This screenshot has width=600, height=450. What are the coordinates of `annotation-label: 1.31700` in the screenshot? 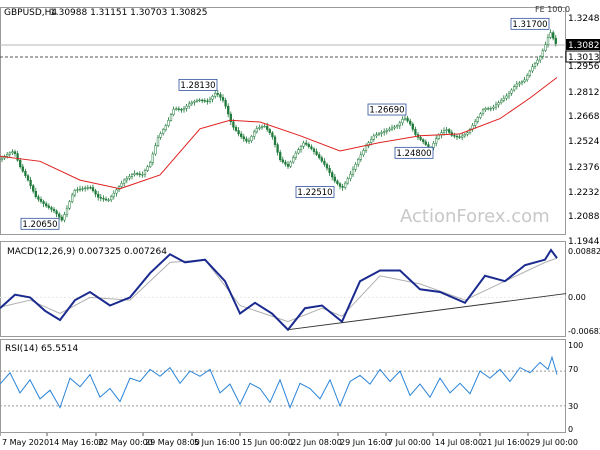 It's located at (529, 25).